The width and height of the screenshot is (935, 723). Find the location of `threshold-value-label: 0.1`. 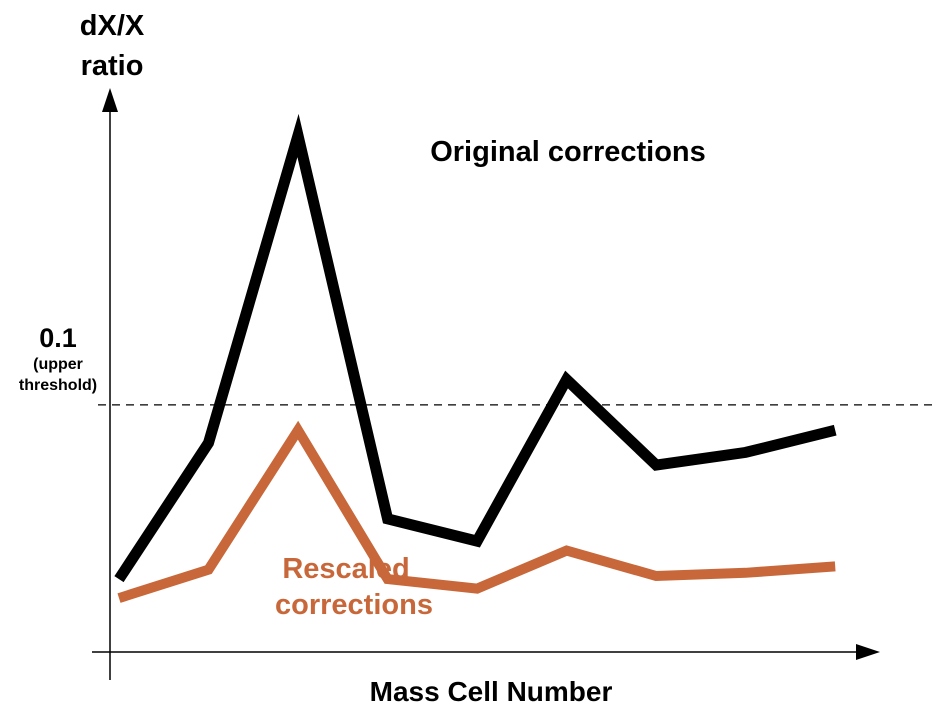

threshold-value-label: 0.1 is located at coordinates (58, 338).